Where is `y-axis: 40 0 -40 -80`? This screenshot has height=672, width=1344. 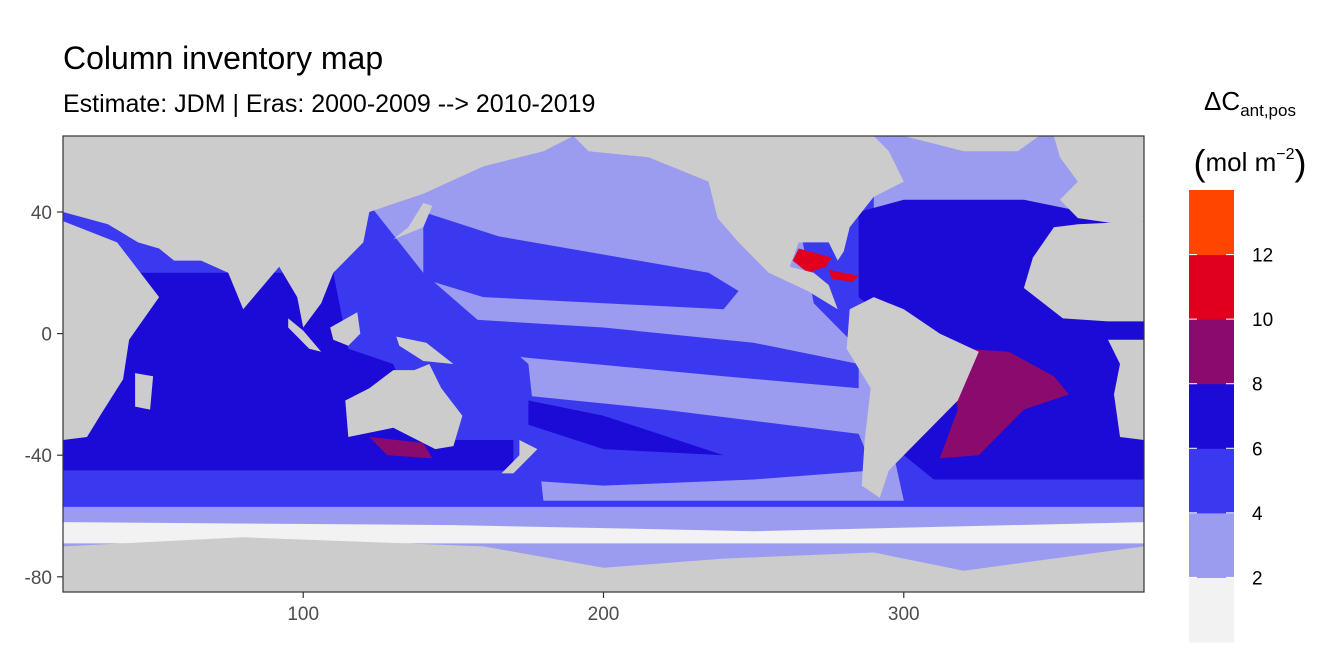
y-axis: 40 0 -40 -80 is located at coordinates (44, 396).